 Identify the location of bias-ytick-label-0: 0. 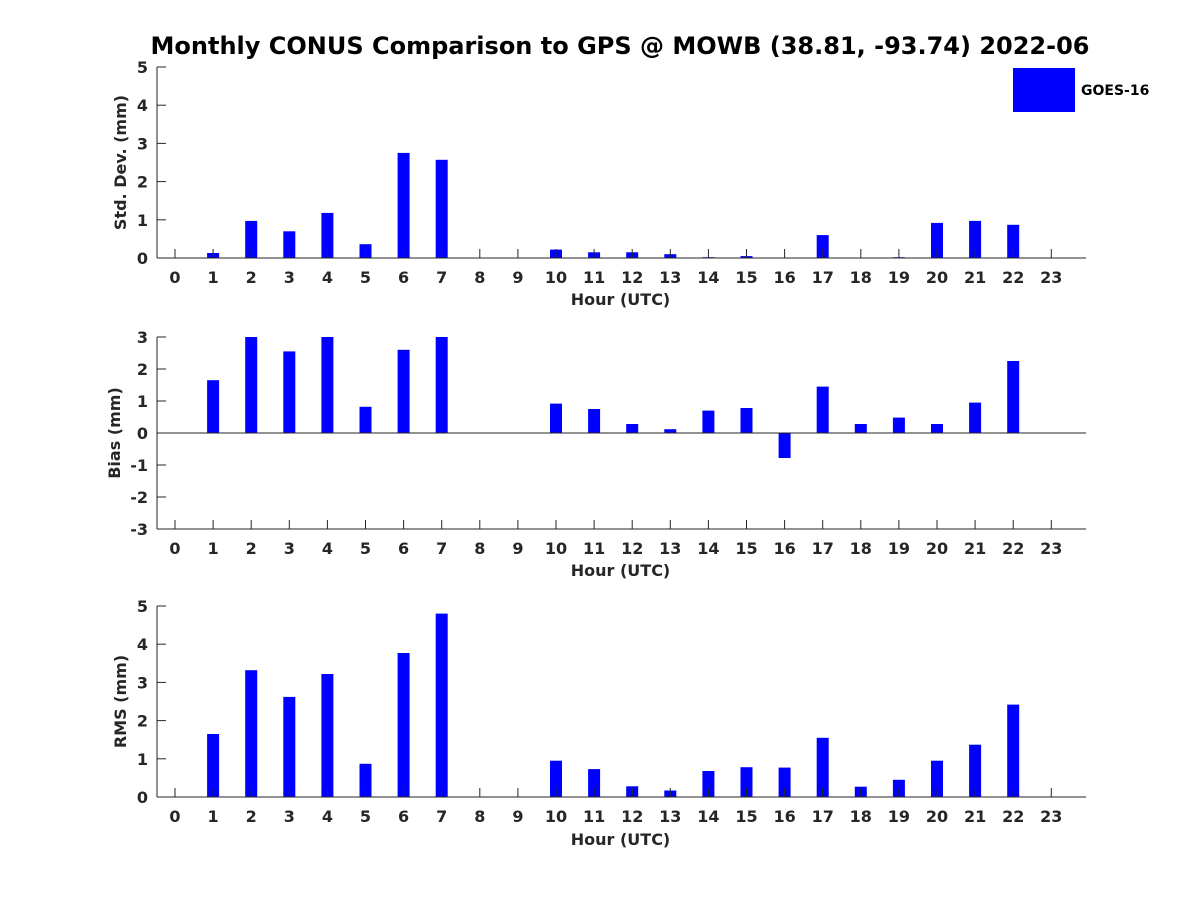
(142, 433).